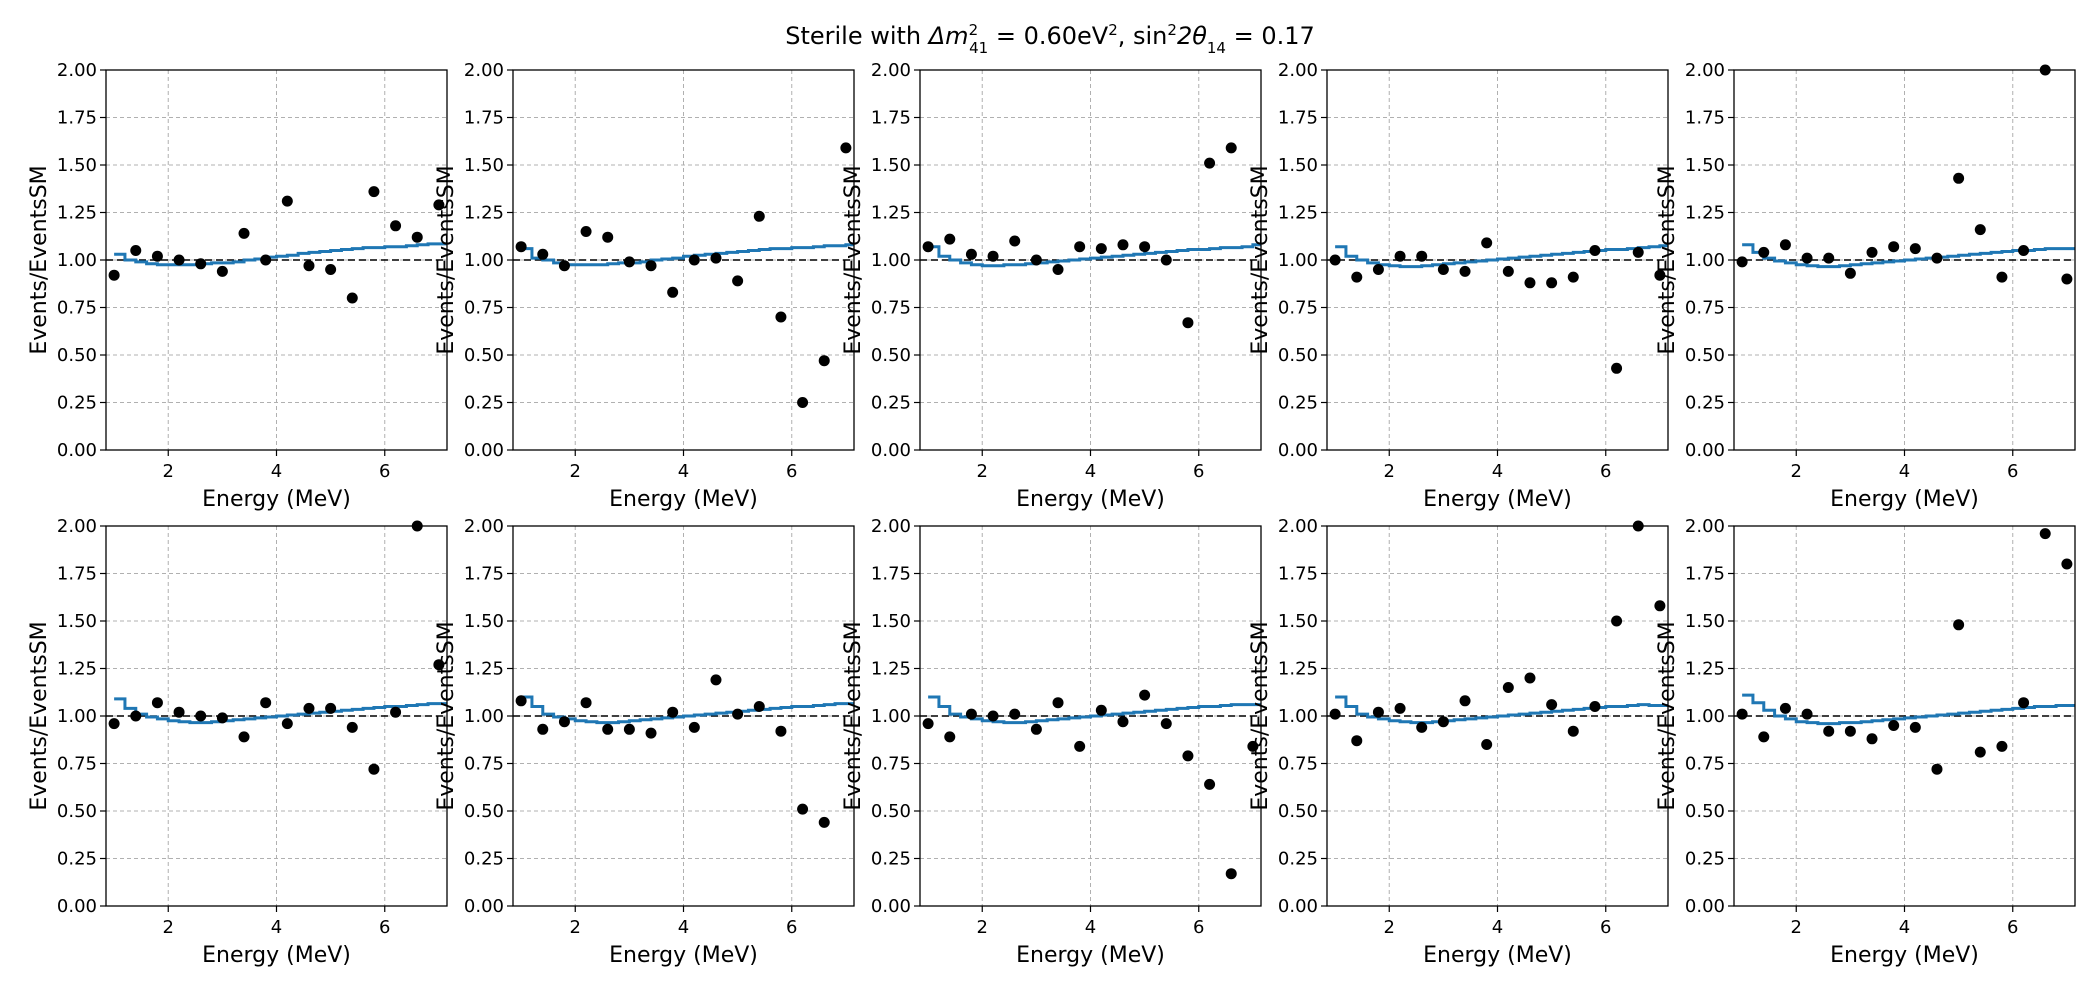 The height and width of the screenshot is (1000, 2100). Describe the element at coordinates (857, 36) in the screenshot. I see `title-prefix: Sterile with` at that location.